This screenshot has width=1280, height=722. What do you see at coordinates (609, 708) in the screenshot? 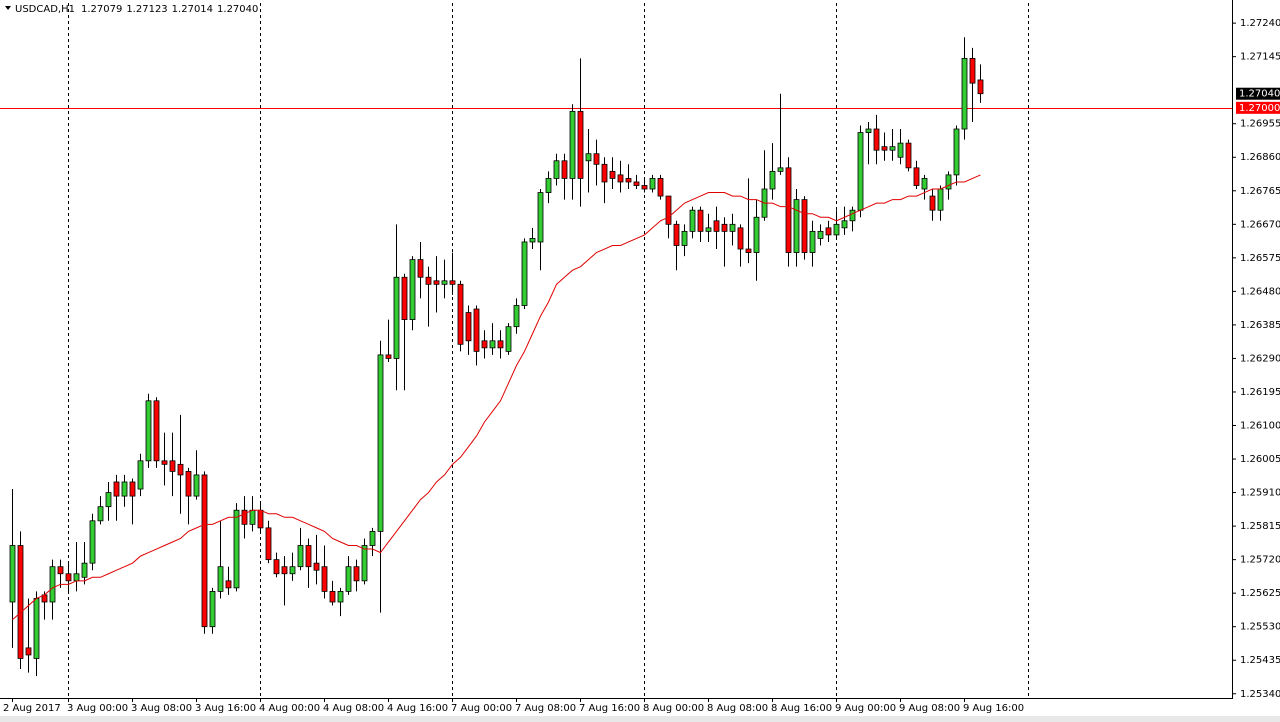
I see `x-tick-label: 7 Aug 16:00` at bounding box center [609, 708].